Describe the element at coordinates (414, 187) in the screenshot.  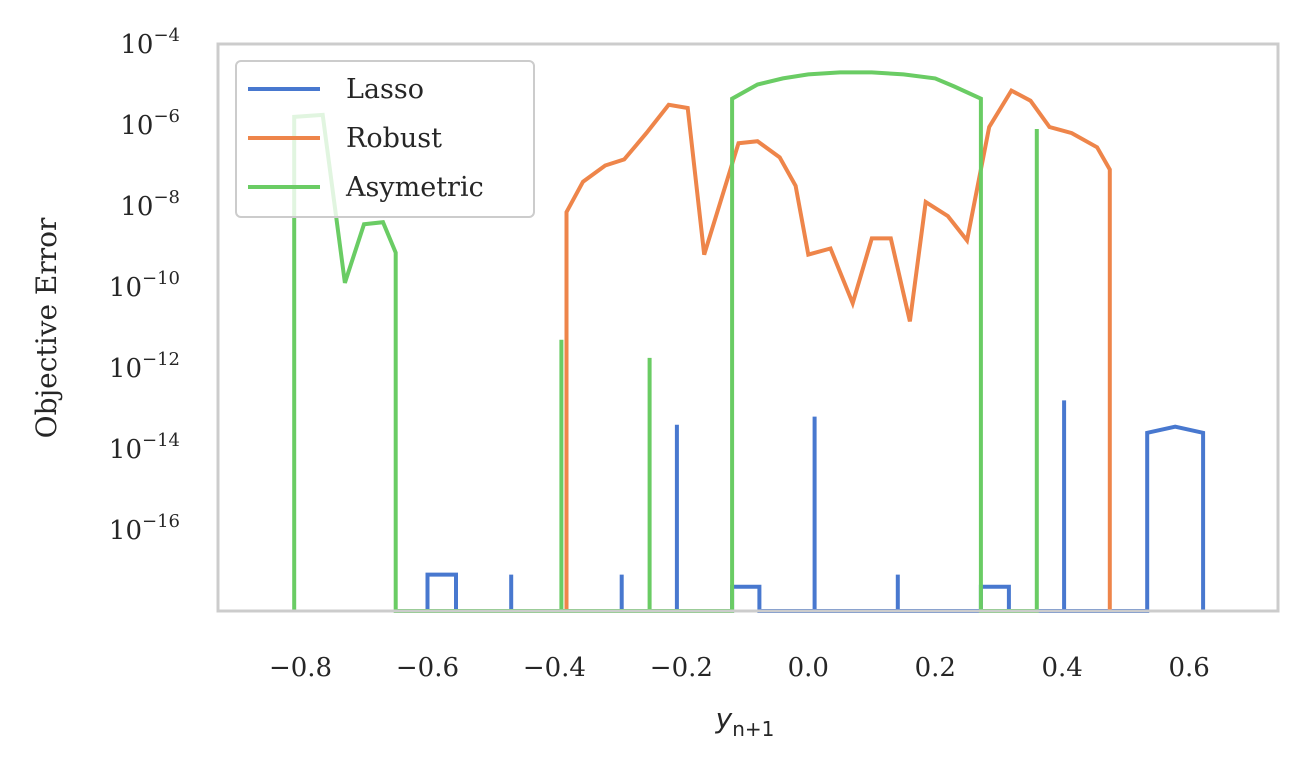
I see `legend-label-asymetric: Asymetric` at that location.